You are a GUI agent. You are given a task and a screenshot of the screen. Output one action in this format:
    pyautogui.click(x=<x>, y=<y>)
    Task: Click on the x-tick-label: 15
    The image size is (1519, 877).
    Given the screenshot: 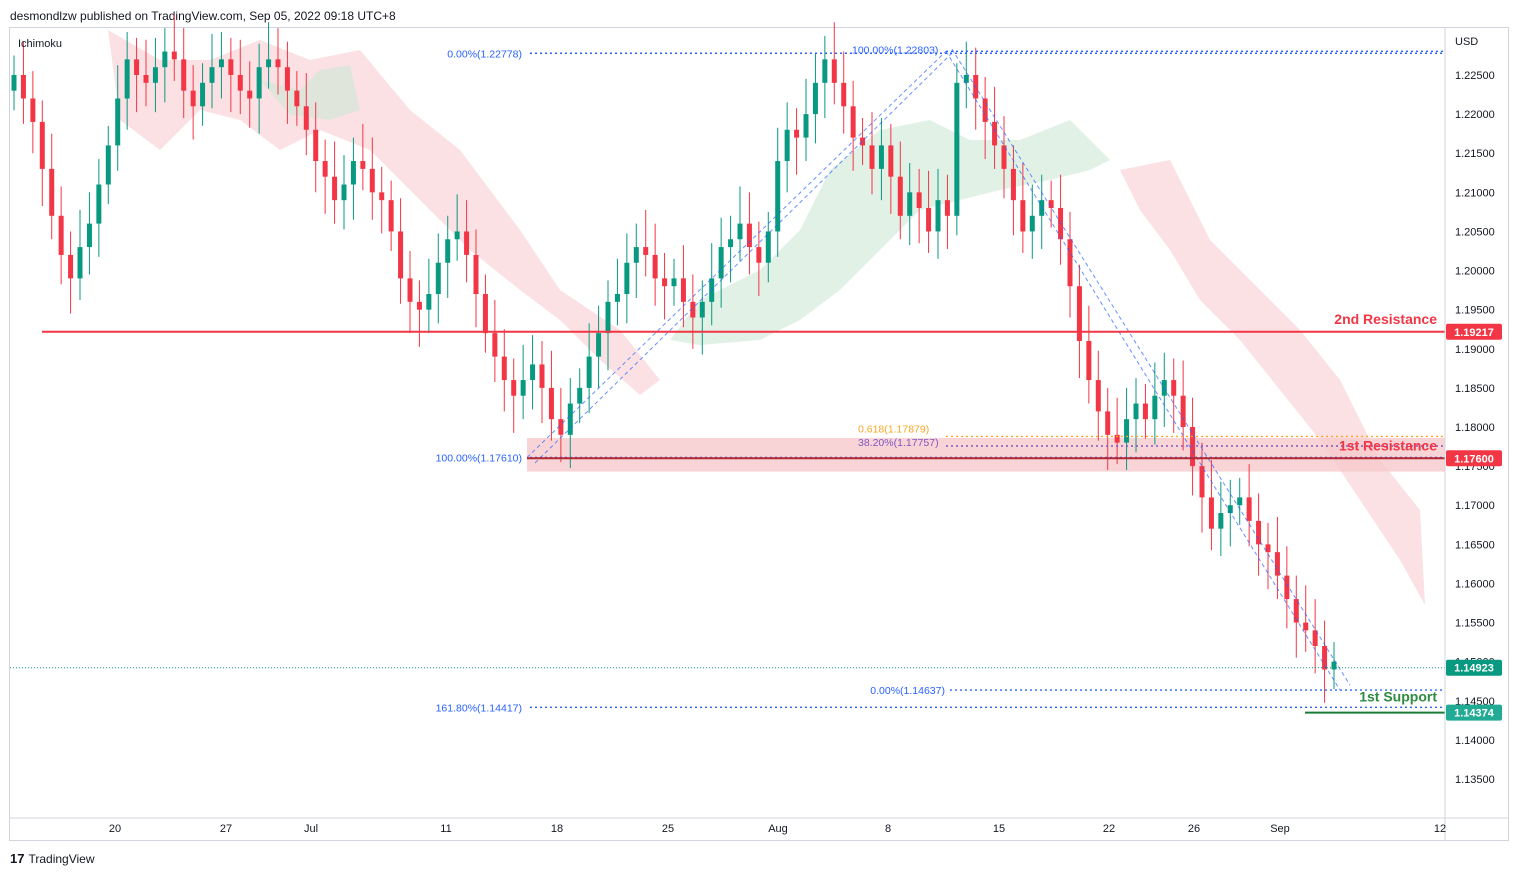 What is the action you would take?
    pyautogui.click(x=999, y=829)
    